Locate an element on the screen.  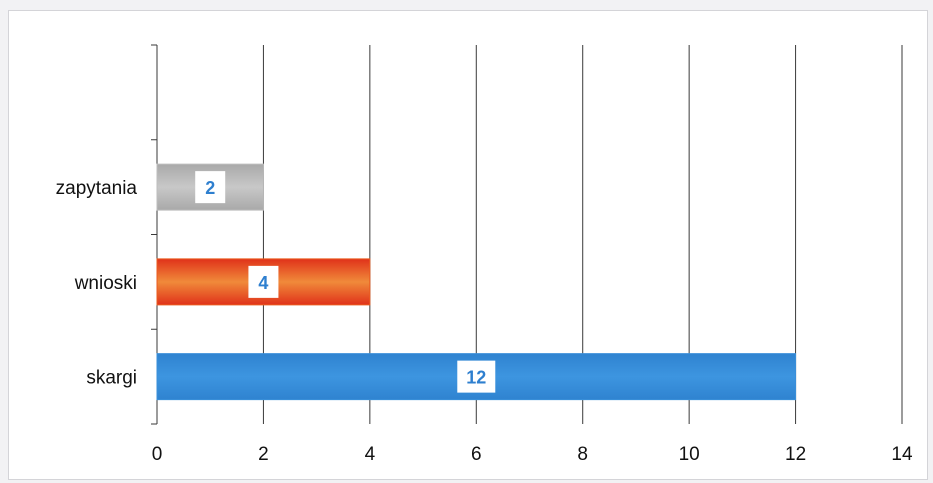
category-label: zapytania is located at coordinates (97, 188).